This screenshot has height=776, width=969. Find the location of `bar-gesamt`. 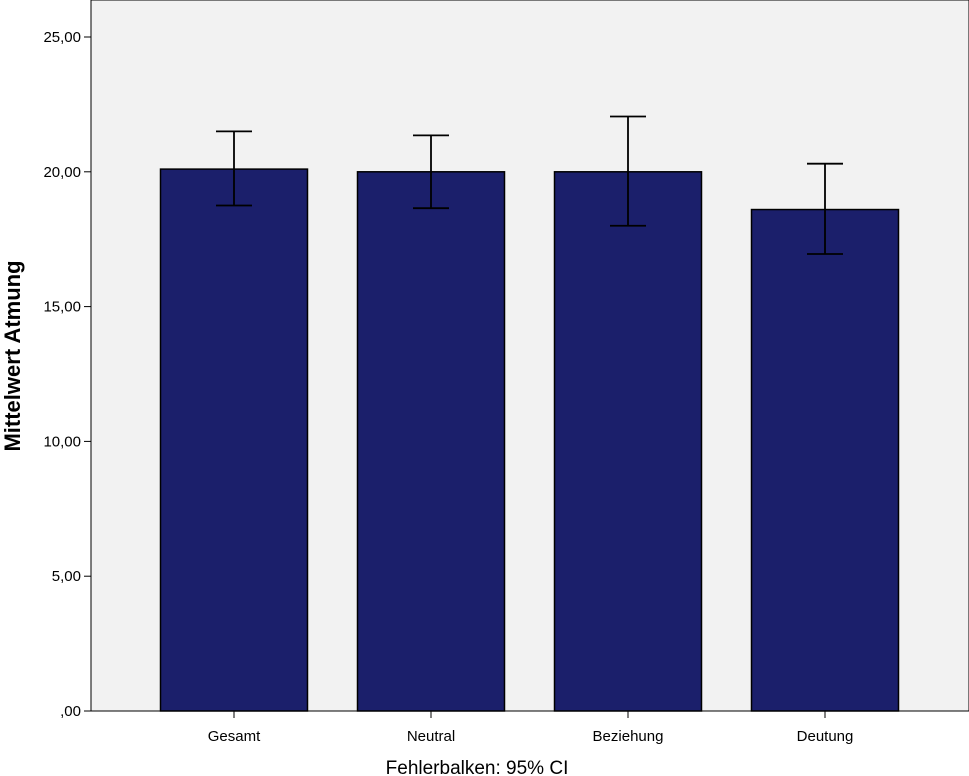

bar-gesamt is located at coordinates (234, 440).